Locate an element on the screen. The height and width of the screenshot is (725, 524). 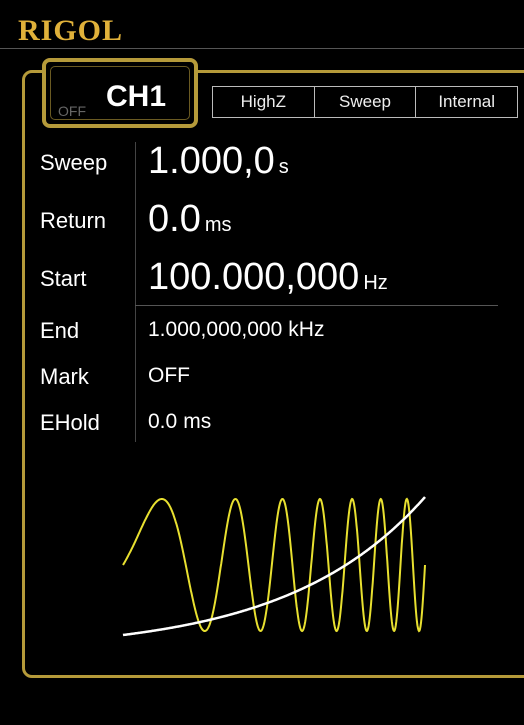
channel-tab-inner is located at coordinates (120, 93).